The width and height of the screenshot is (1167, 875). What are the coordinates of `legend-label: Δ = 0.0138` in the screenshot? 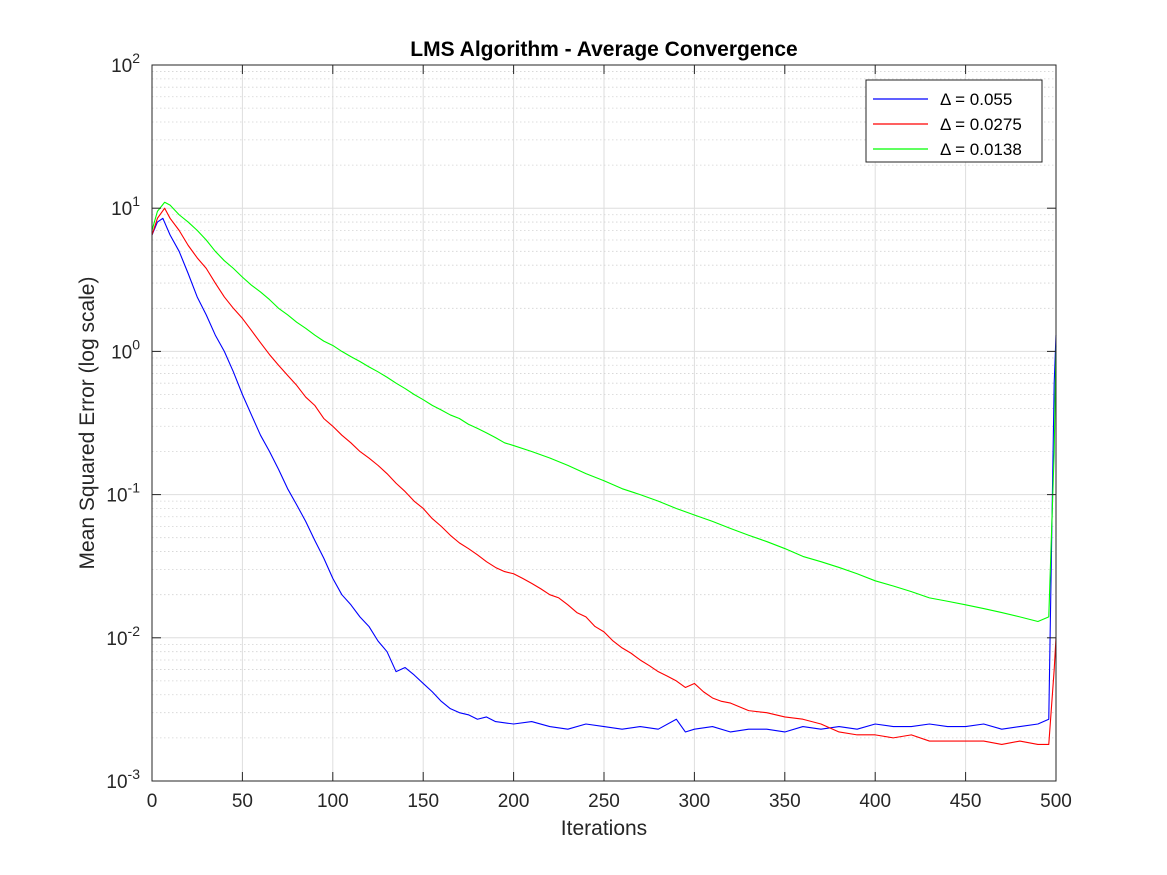 It's located at (981, 149).